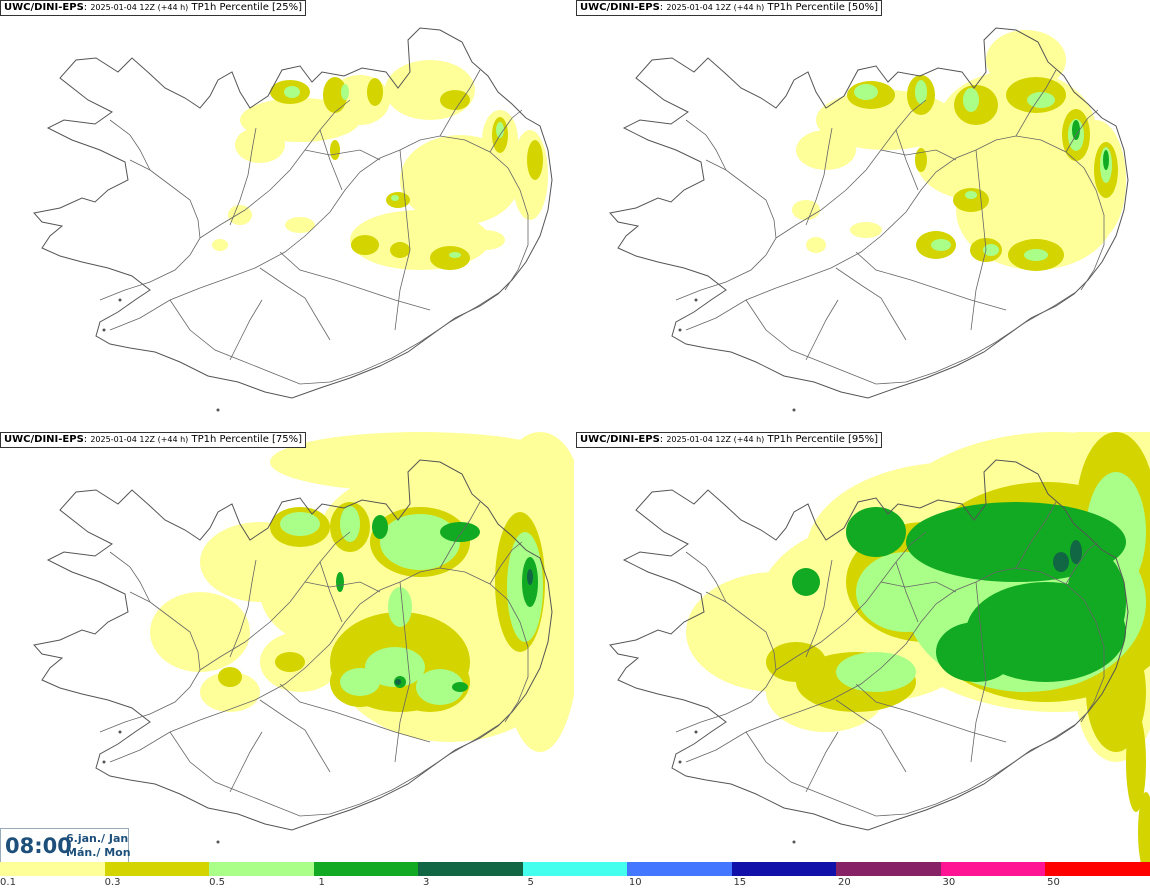 The height and width of the screenshot is (891, 1150). What do you see at coordinates (217, 882) in the screenshot?
I see `legend-tick-label: 0.5` at bounding box center [217, 882].